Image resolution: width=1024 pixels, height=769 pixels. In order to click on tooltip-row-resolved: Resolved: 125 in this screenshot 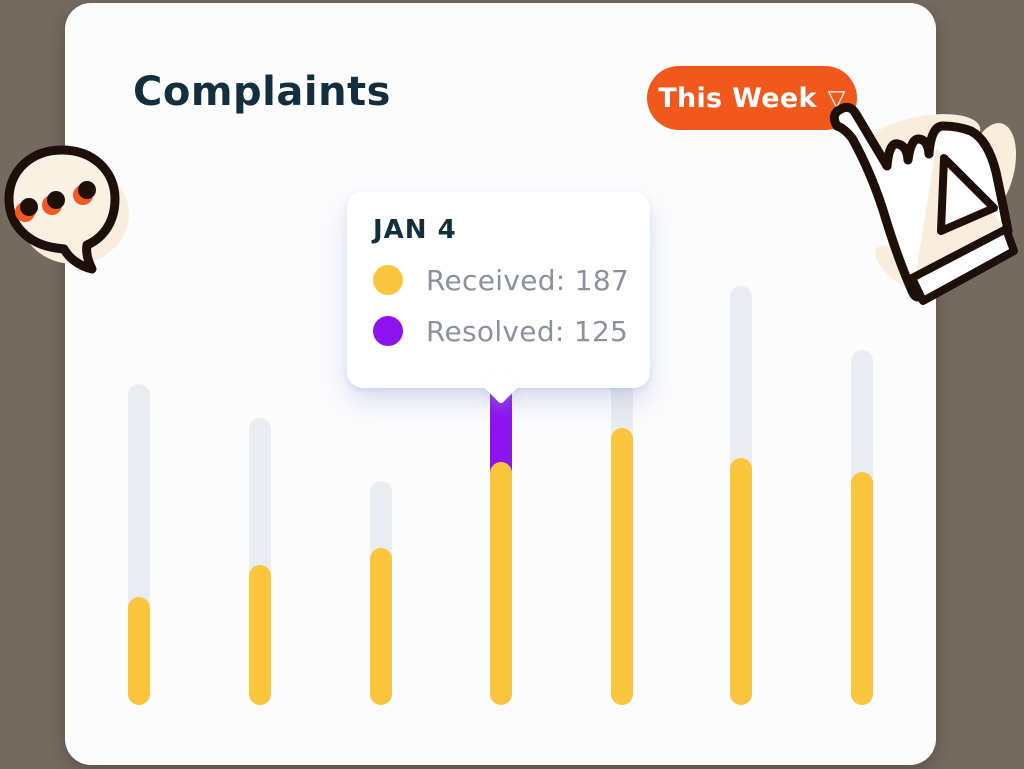, I will do `click(500, 331)`.